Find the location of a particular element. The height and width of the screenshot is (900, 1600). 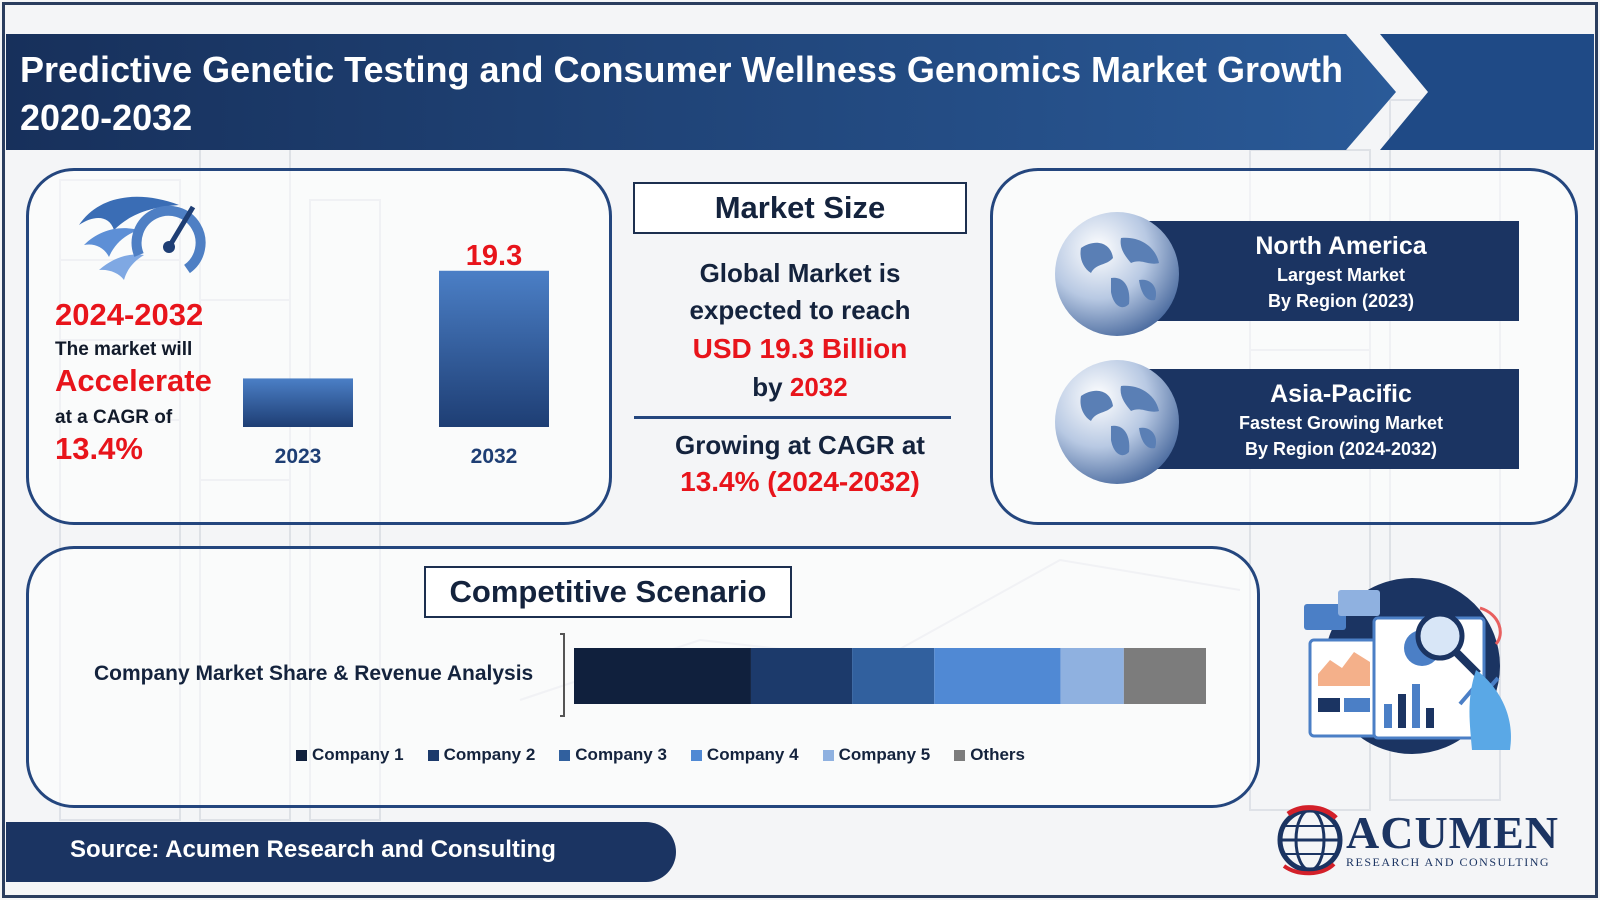

legend-item: Company 1 is located at coordinates (350, 755).